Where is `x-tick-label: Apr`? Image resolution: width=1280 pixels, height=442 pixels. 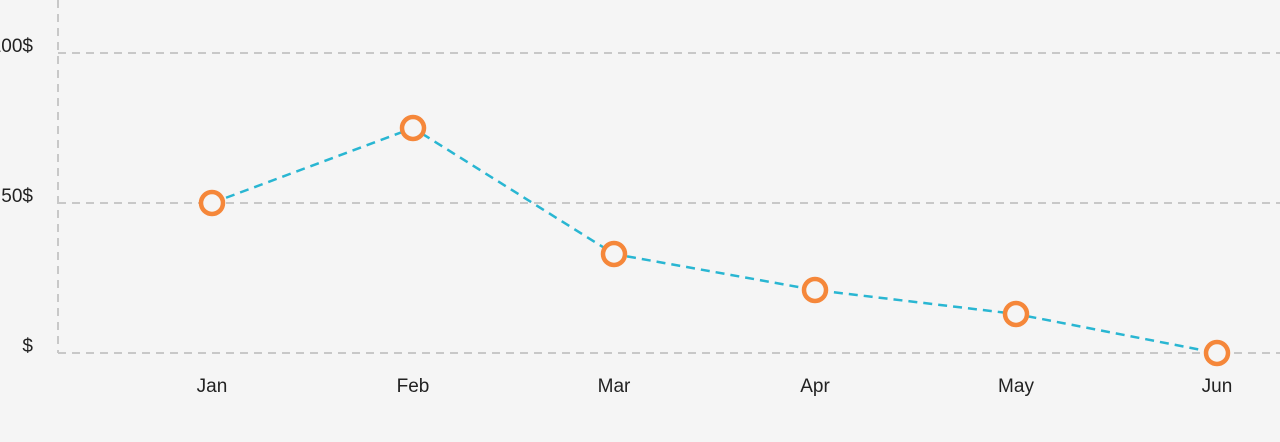 x-tick-label: Apr is located at coordinates (815, 386).